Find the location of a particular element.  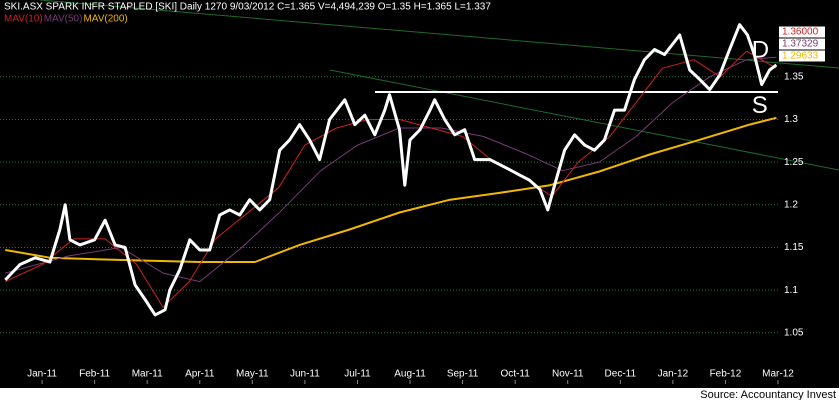

last-value-label: 1.36000 is located at coordinates (800, 32).